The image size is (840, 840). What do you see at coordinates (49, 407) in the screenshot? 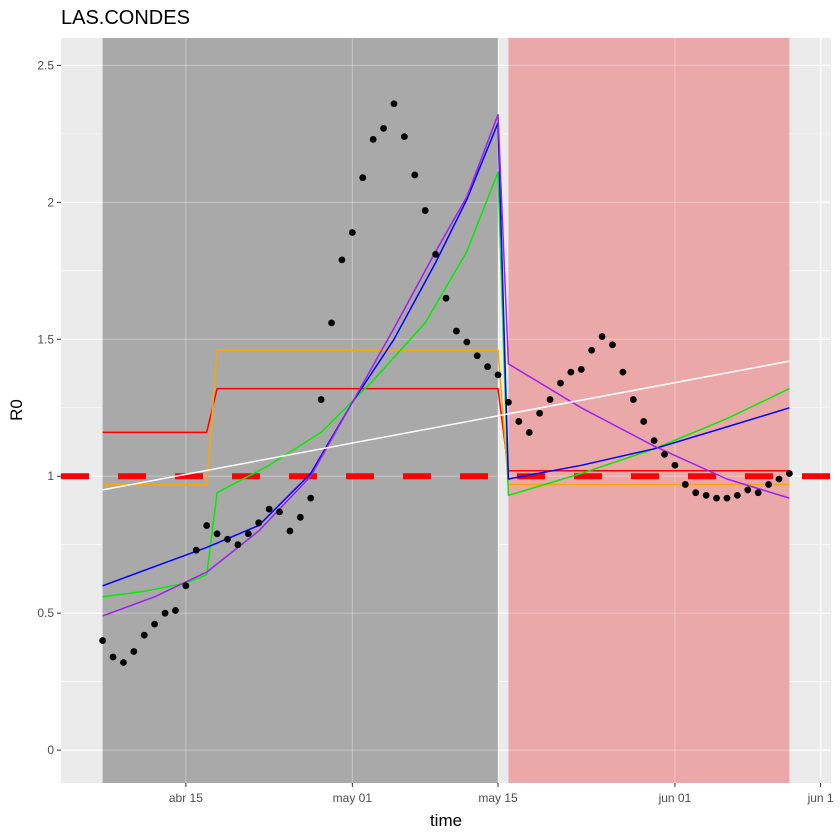
I see `y-axis: 0 0.5 1 1.5 2 2.5` at bounding box center [49, 407].